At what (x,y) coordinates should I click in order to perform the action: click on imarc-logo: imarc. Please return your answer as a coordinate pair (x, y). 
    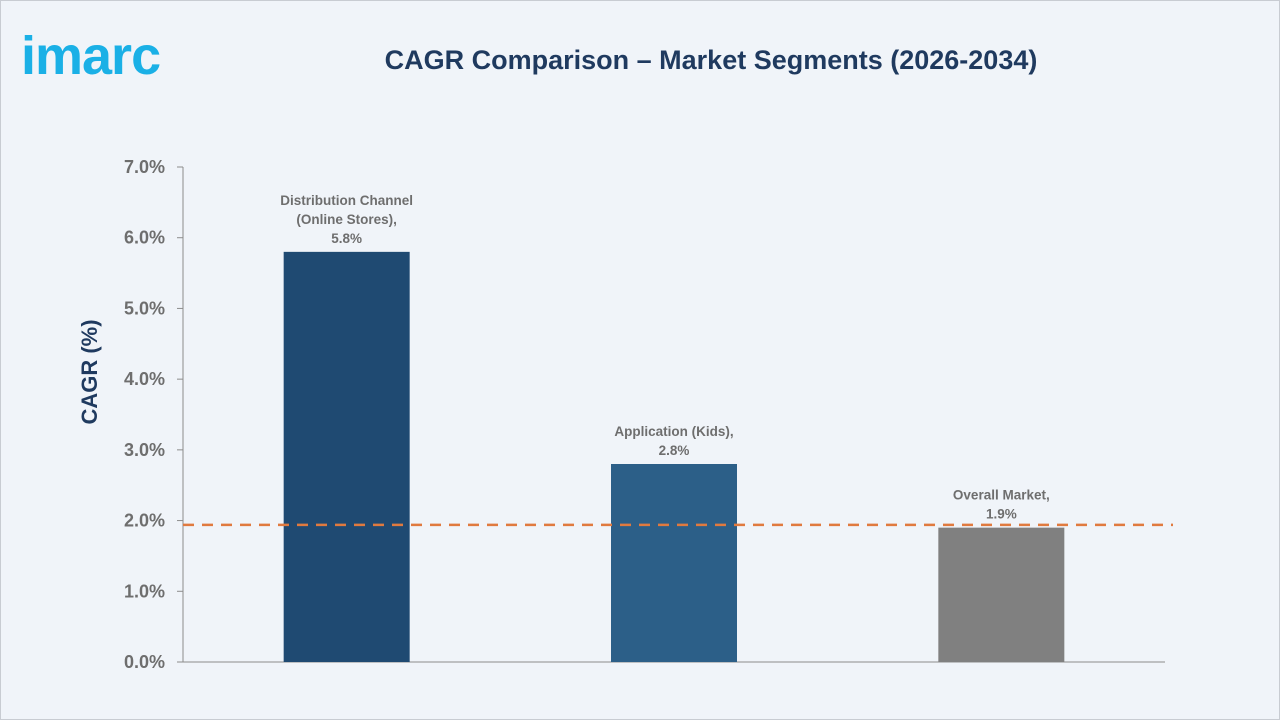
    Looking at the image, I should click on (91, 56).